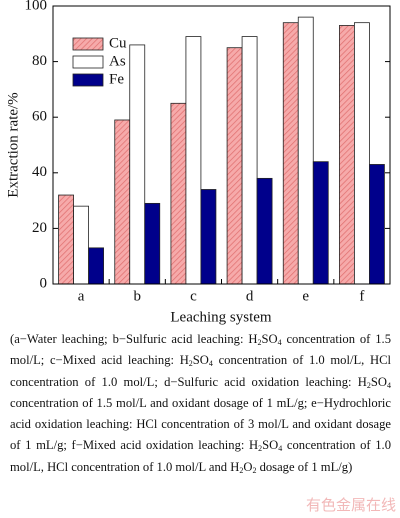  Describe the element at coordinates (116, 79) in the screenshot. I see `legend-label: Fe` at that location.